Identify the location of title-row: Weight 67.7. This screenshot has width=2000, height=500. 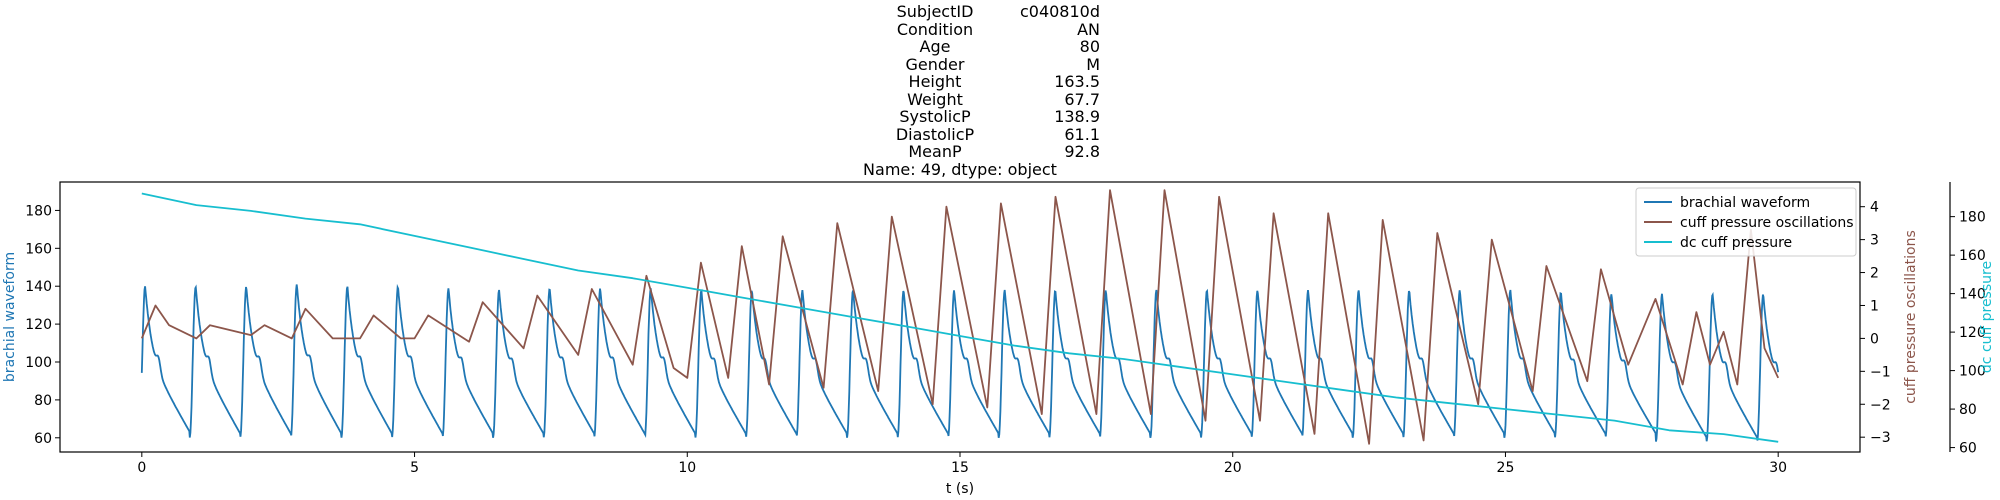
(1035, 99).